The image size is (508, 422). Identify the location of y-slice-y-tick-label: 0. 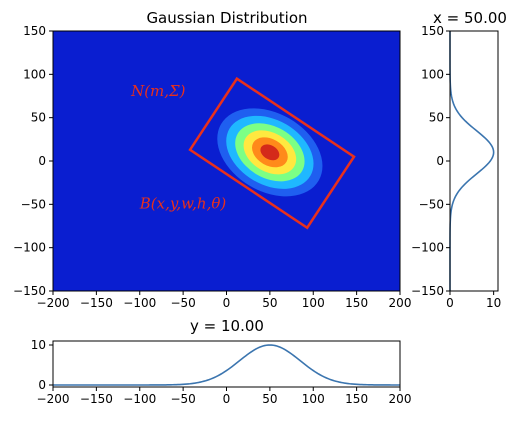
(42, 385).